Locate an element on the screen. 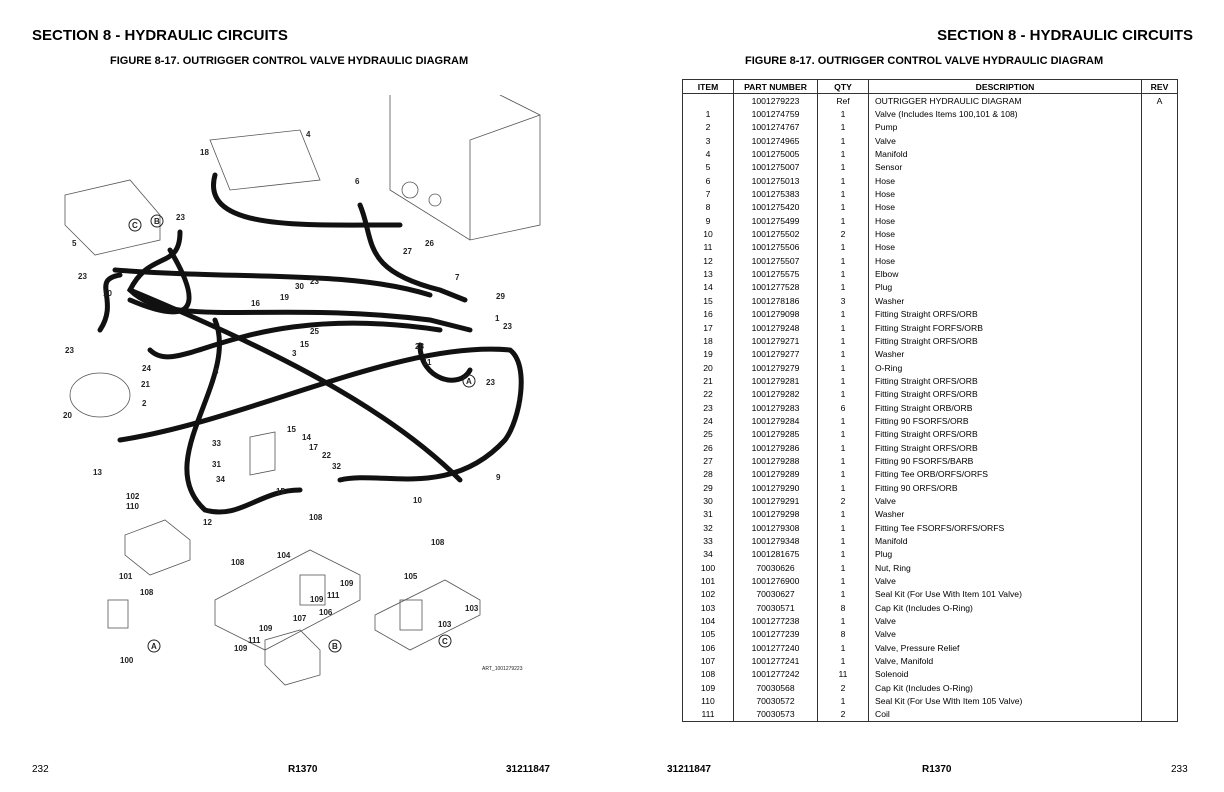 The image size is (1224, 792). item-cell: 25 is located at coordinates (708, 434).